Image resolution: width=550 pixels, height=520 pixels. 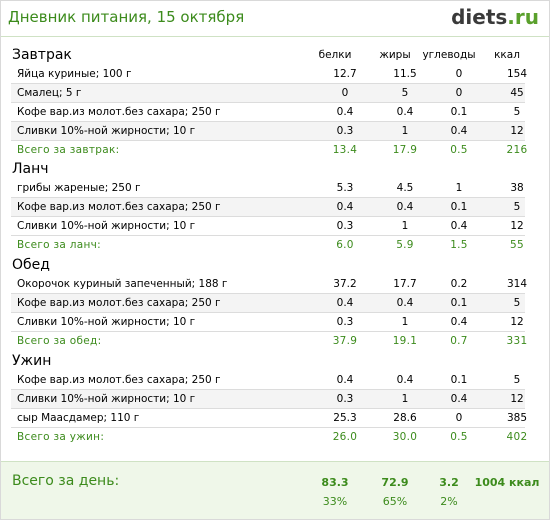 What do you see at coordinates (345, 74) in the screenshot?
I see `protein-value: 12.7` at bounding box center [345, 74].